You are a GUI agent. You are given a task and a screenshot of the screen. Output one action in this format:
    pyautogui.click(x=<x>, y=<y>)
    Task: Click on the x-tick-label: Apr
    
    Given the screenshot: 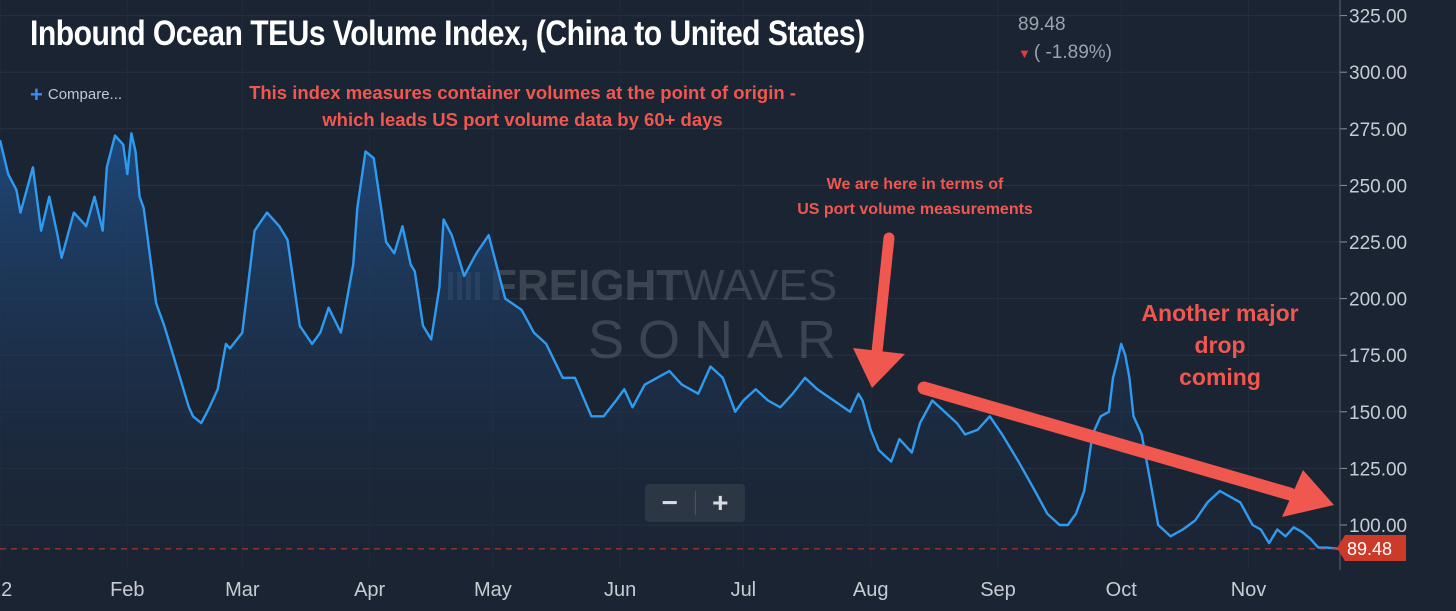 What is the action you would take?
    pyautogui.click(x=369, y=590)
    